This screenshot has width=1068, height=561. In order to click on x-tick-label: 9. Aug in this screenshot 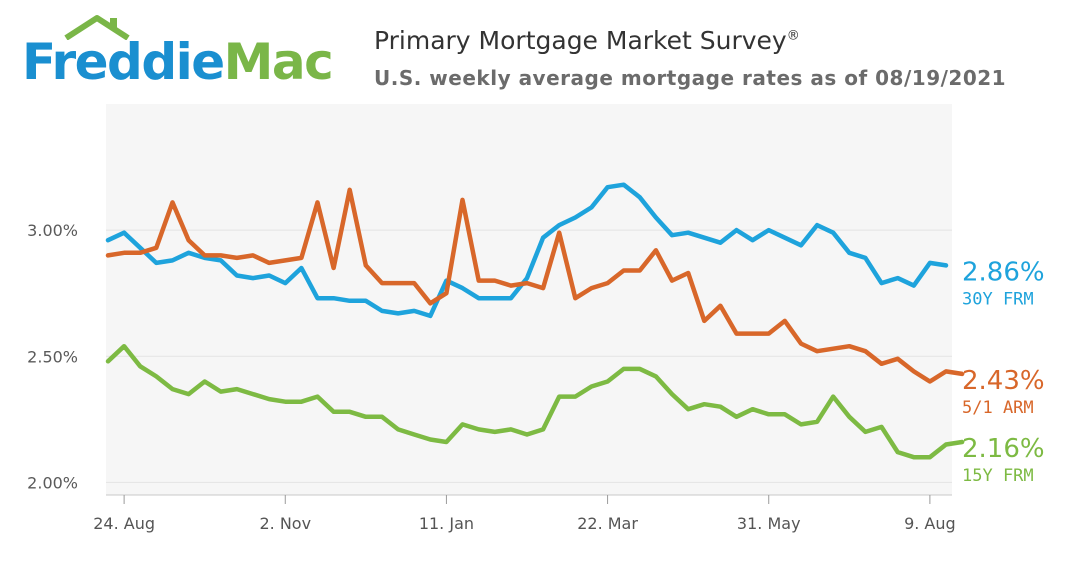, I will do `click(930, 523)`.